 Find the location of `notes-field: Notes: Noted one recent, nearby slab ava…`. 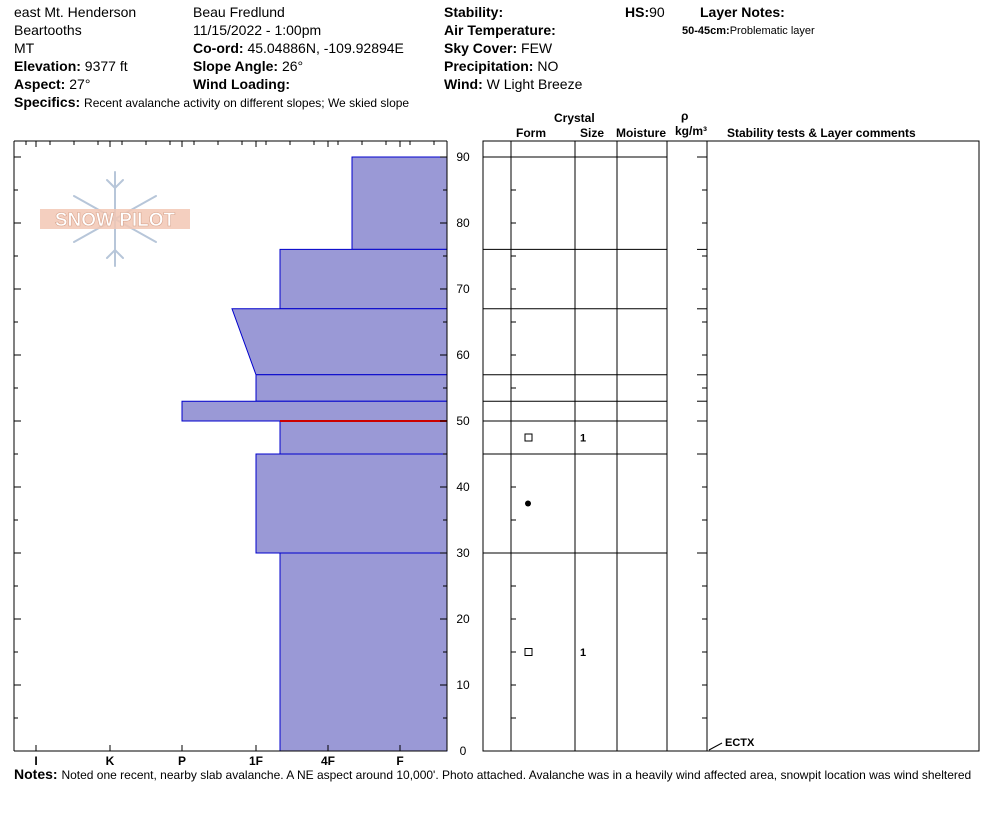

notes-field: Notes: Noted one recent, nearby slab ava… is located at coordinates (504, 775).